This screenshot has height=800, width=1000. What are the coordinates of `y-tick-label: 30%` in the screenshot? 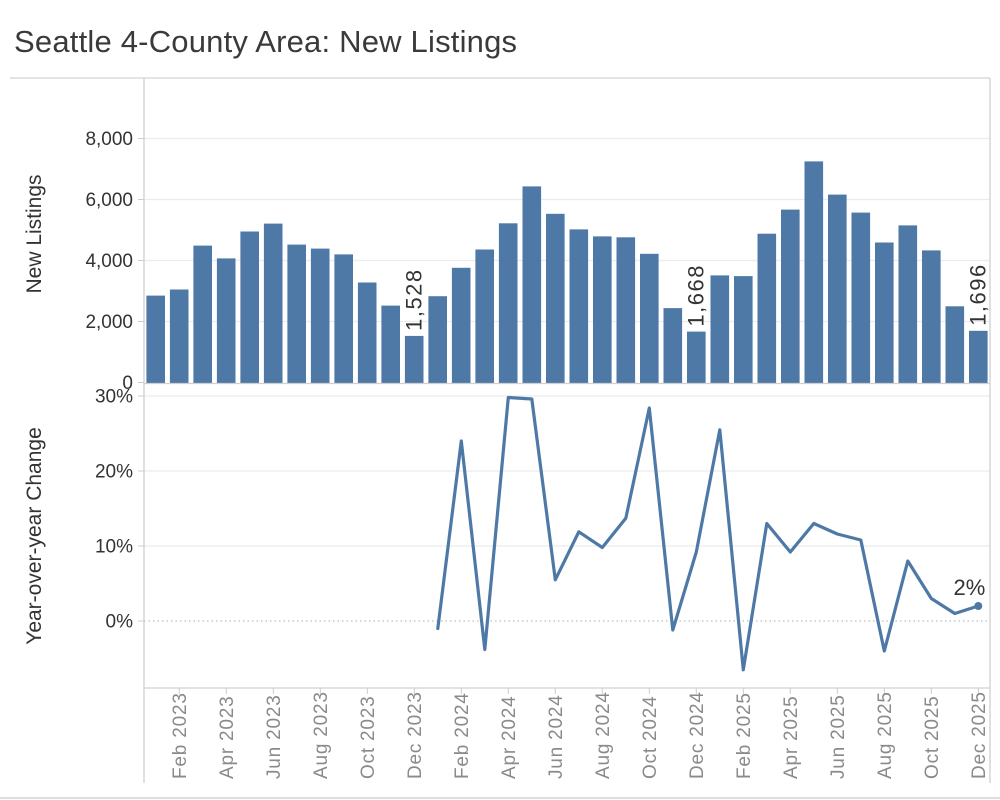 It's located at (114, 397).